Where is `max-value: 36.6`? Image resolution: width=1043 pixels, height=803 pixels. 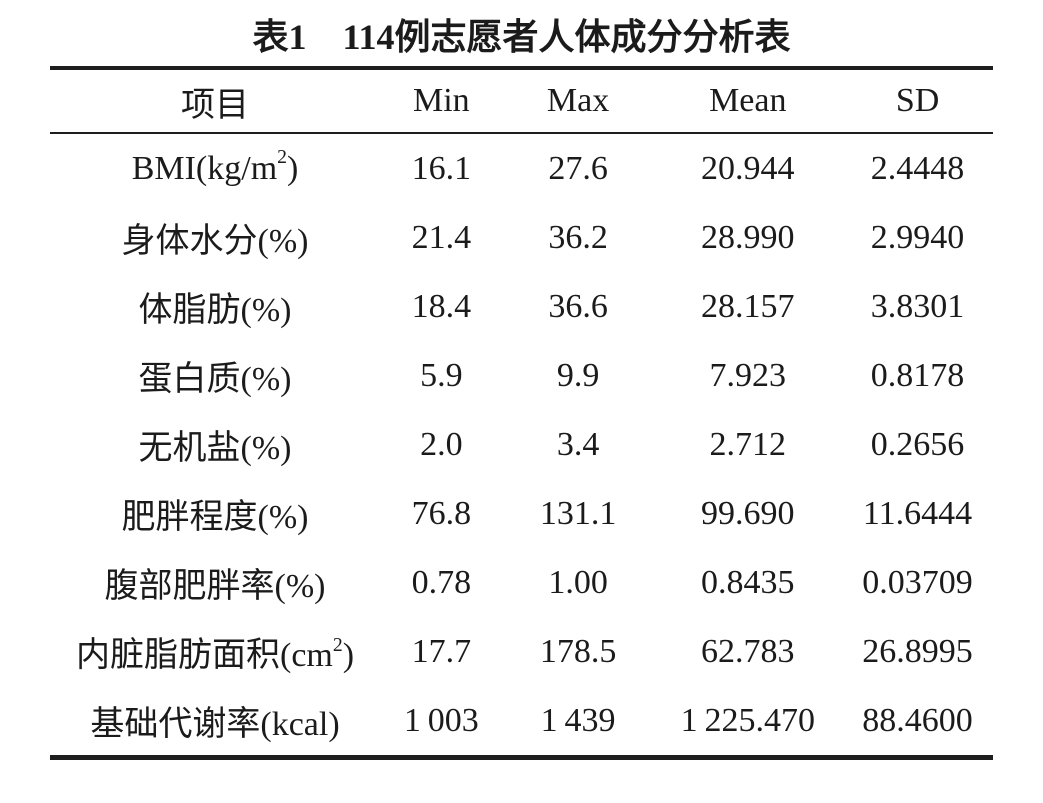 max-value: 36.6 is located at coordinates (578, 306).